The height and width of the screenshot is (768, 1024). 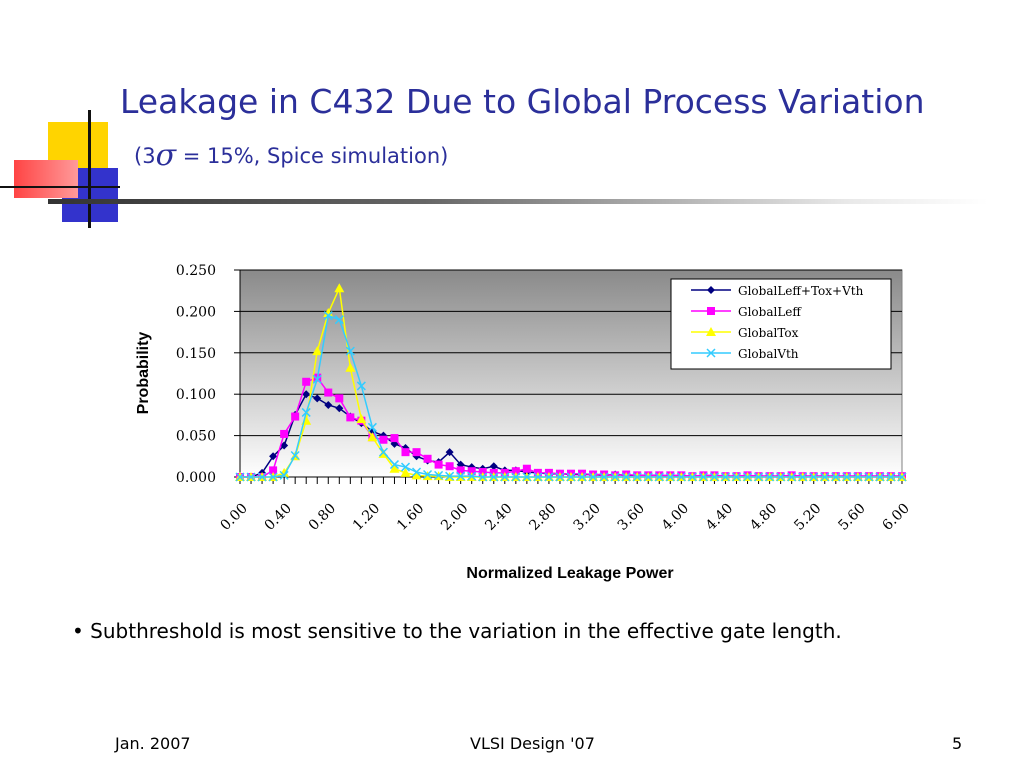 I want to click on deco-vertical-line, so click(x=89, y=169).